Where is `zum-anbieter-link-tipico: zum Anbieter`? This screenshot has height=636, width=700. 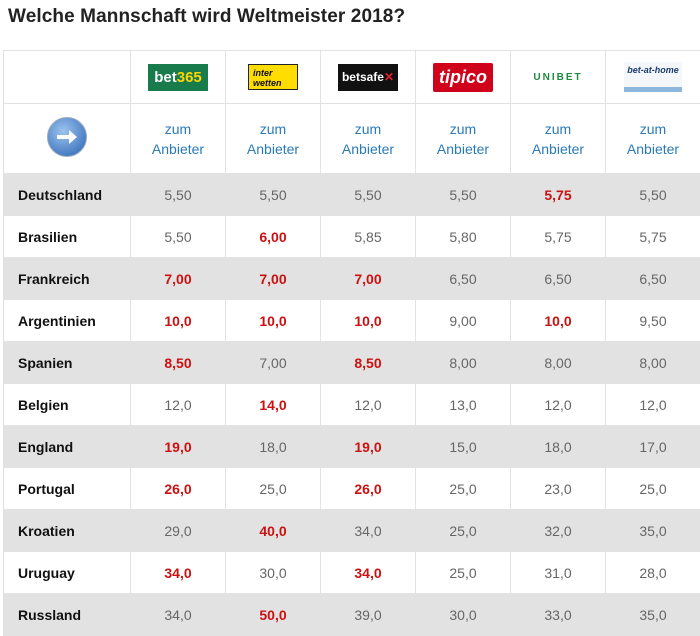
zum-anbieter-link-tipico: zum Anbieter is located at coordinates (463, 139).